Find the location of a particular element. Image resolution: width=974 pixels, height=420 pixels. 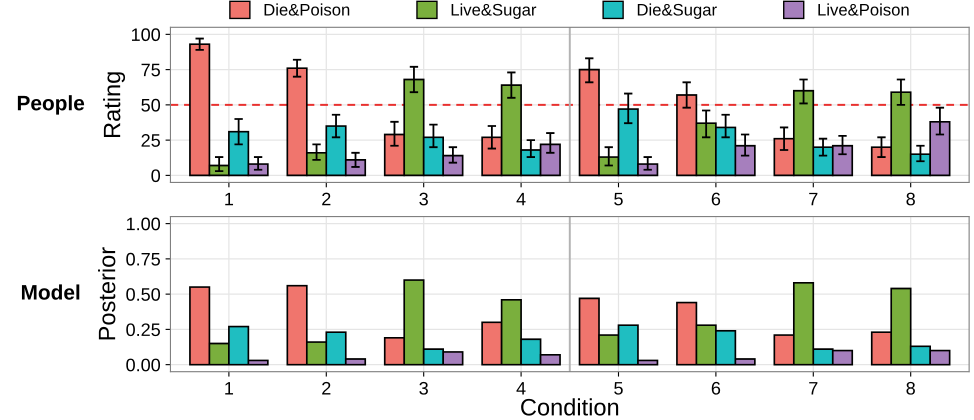

y-tick-label: 0.00 is located at coordinates (143, 365).